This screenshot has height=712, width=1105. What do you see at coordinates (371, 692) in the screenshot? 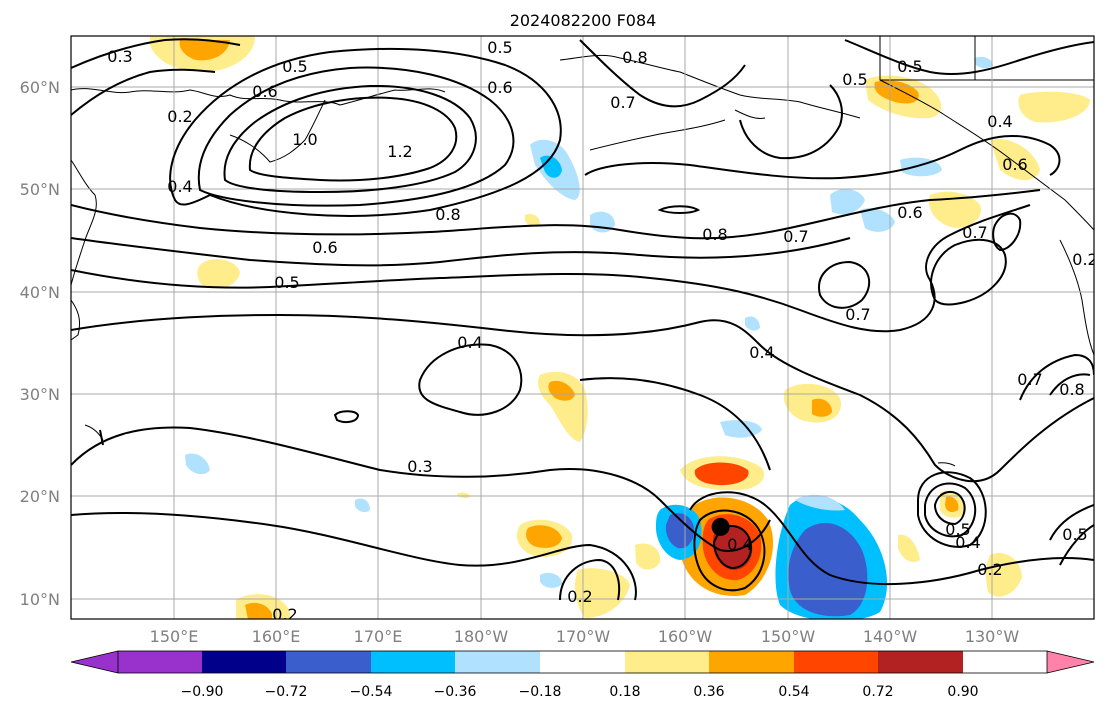
I see `colorbar-tick-label: −0.54` at bounding box center [371, 692].